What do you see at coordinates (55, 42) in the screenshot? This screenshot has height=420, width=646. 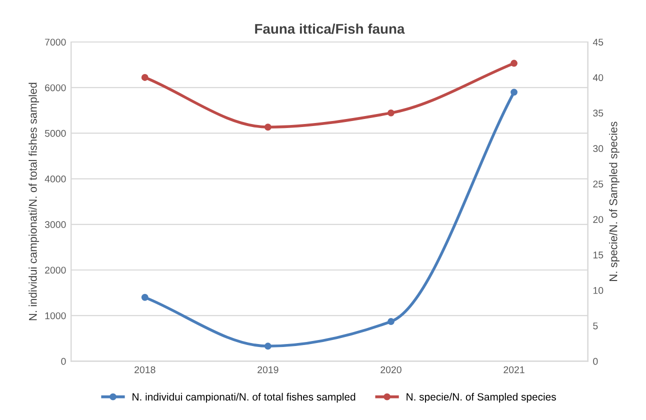 I see `y-tick-label: 7000` at bounding box center [55, 42].